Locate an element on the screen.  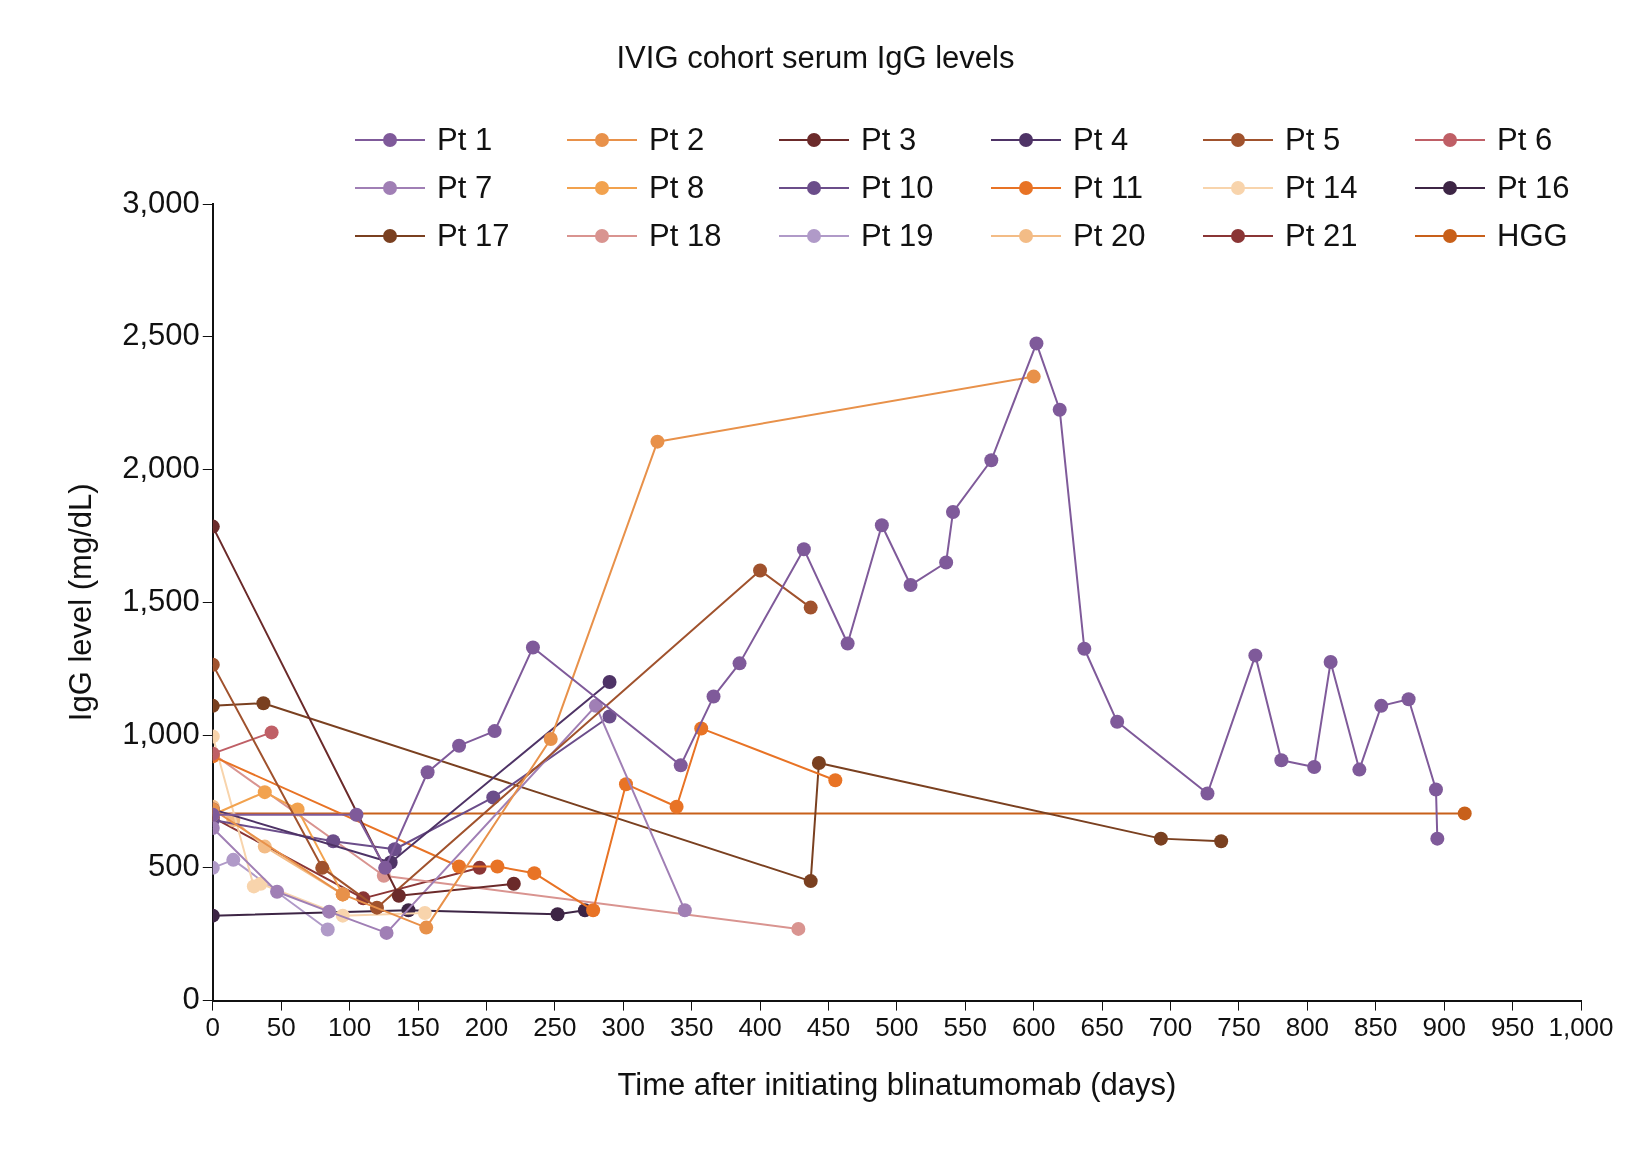
legend-label: Pt 1 is located at coordinates (465, 140).